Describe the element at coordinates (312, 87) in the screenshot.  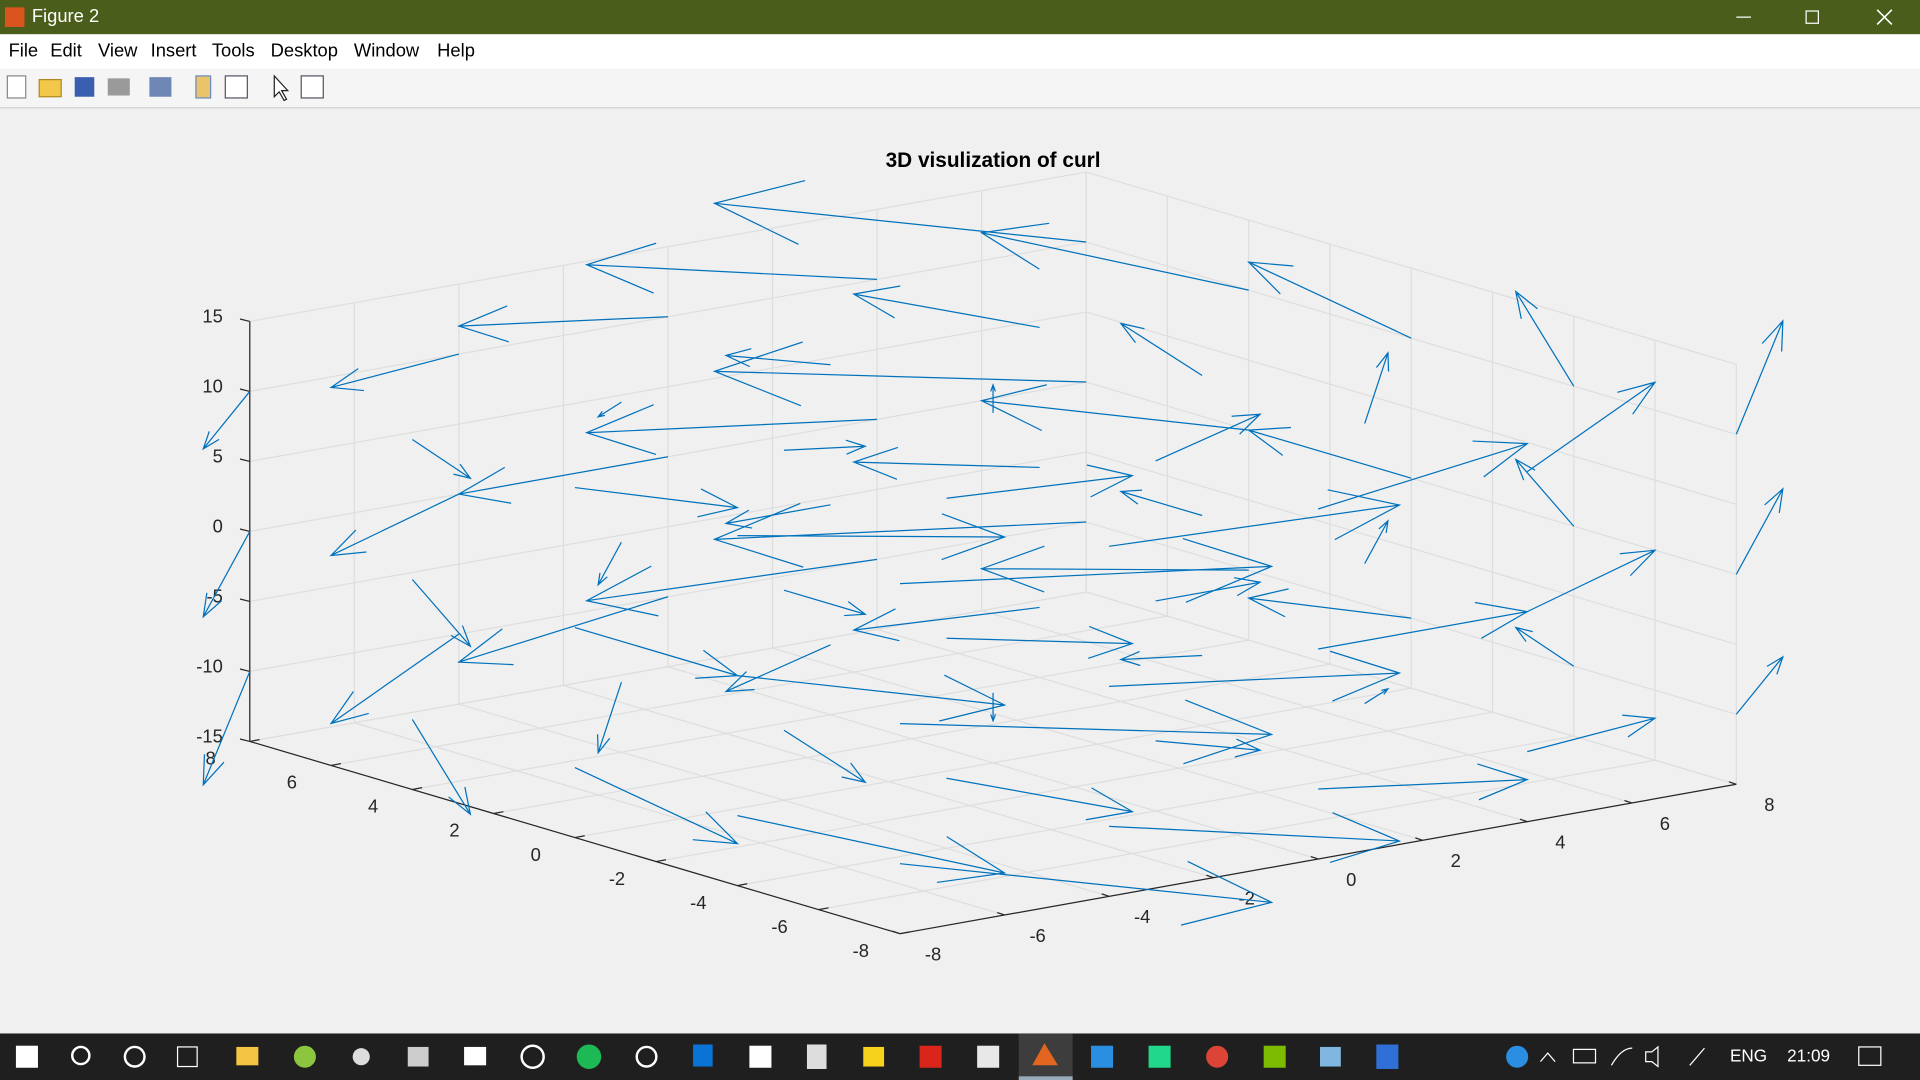
I see `browser-icon` at that location.